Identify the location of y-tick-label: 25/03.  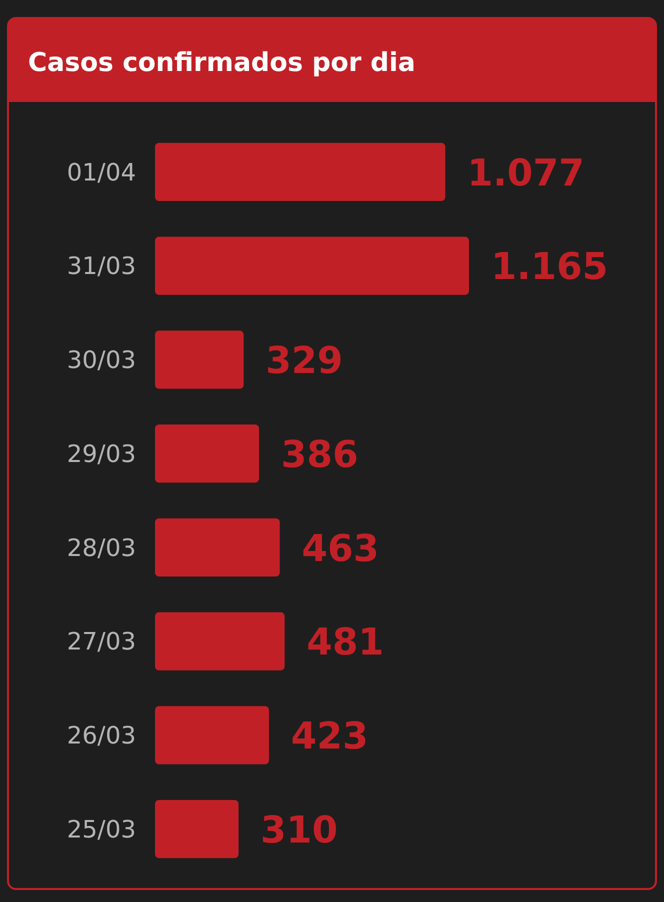
(101, 829).